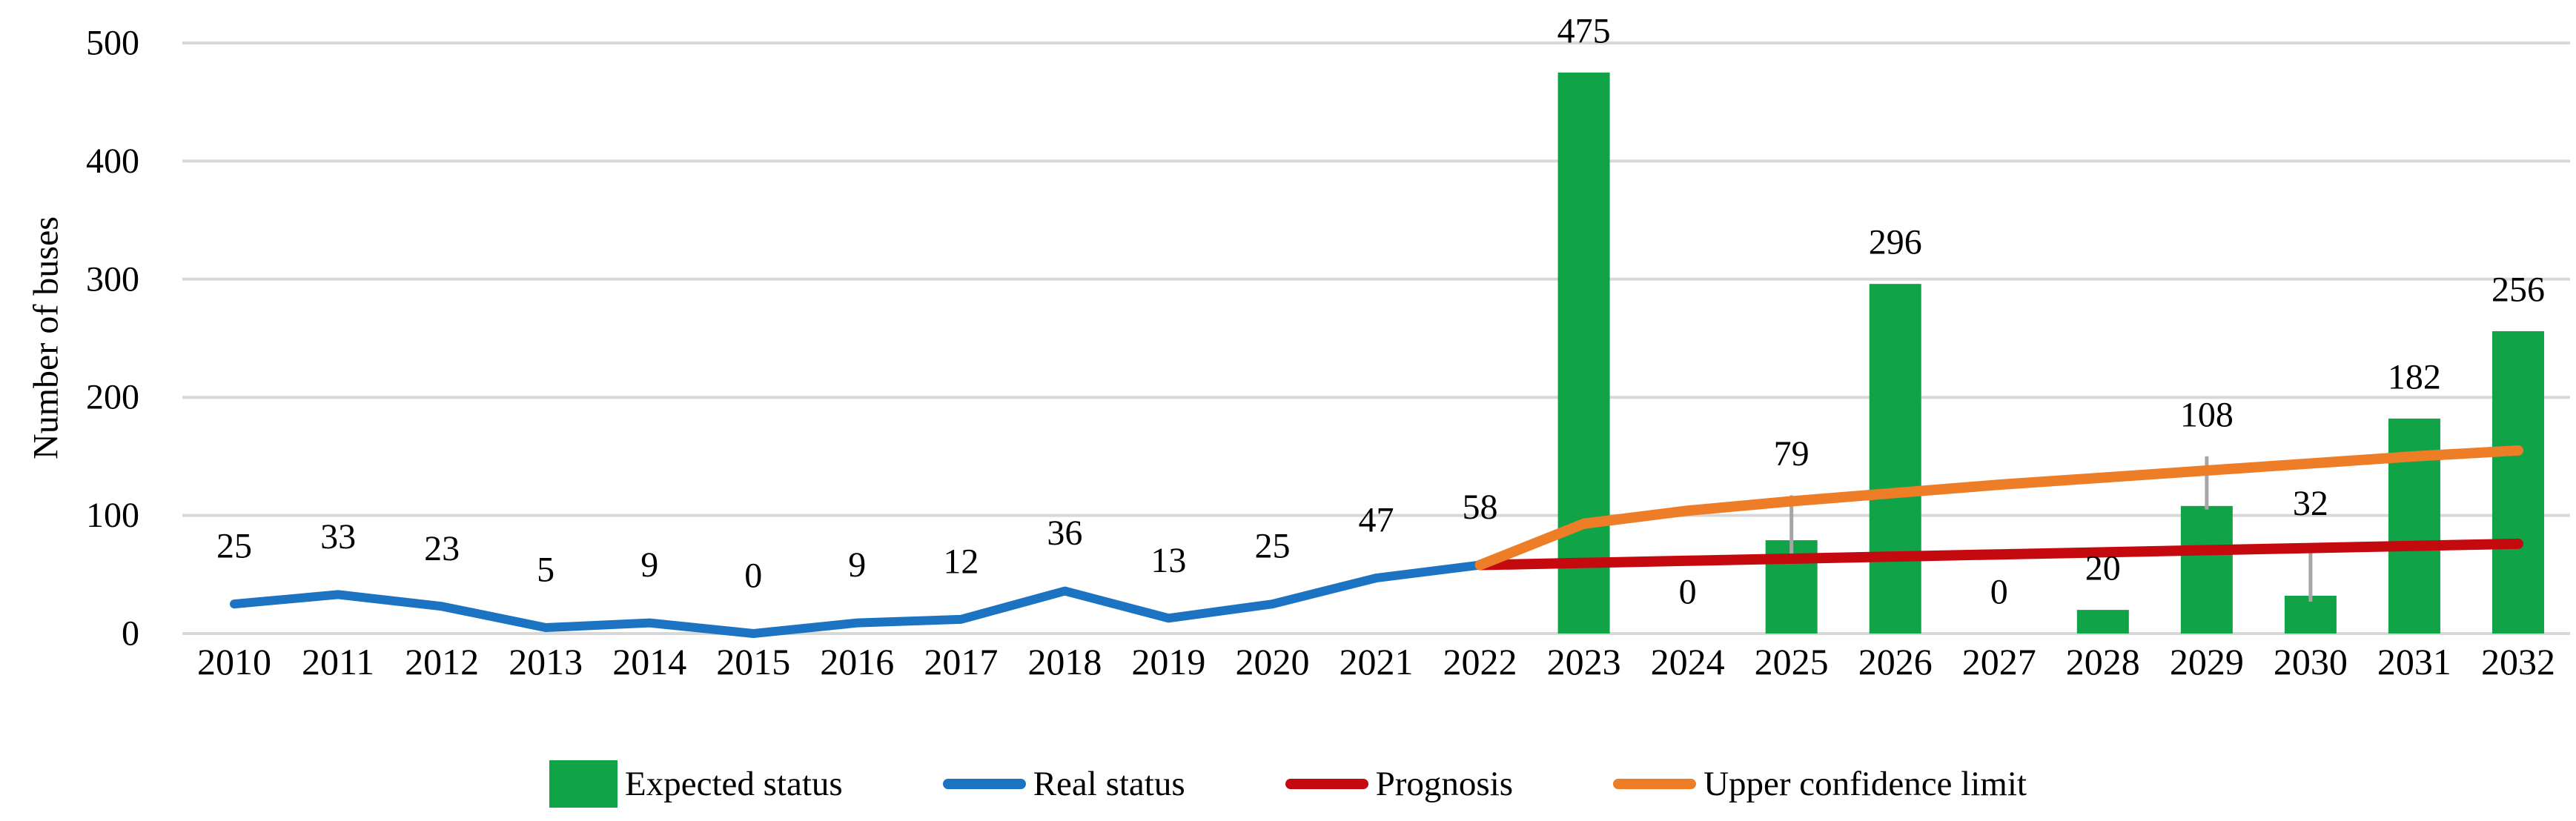 The width and height of the screenshot is (2576, 821). What do you see at coordinates (2414, 661) in the screenshot?
I see `x-tick-label-2031: 2031` at bounding box center [2414, 661].